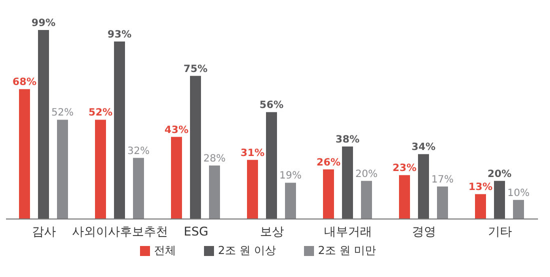 The height and width of the screenshot is (277, 550). Describe the element at coordinates (252, 153) in the screenshot. I see `data-label: 31%` at that location.